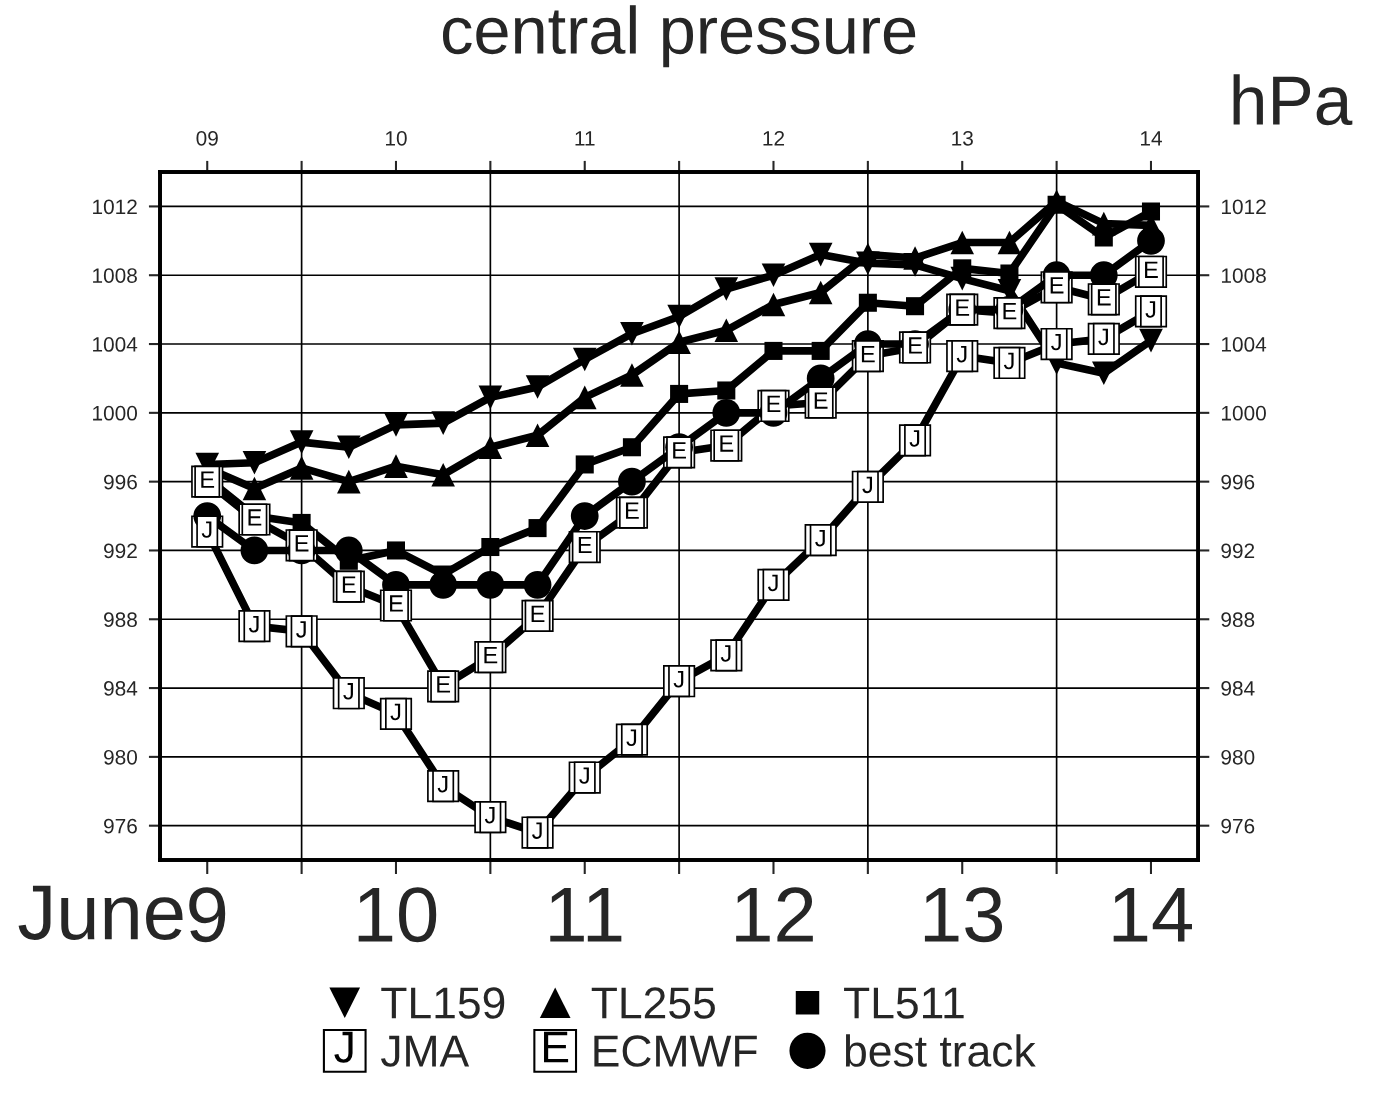  I want to click on y-tick-label: 984, so click(121, 688).